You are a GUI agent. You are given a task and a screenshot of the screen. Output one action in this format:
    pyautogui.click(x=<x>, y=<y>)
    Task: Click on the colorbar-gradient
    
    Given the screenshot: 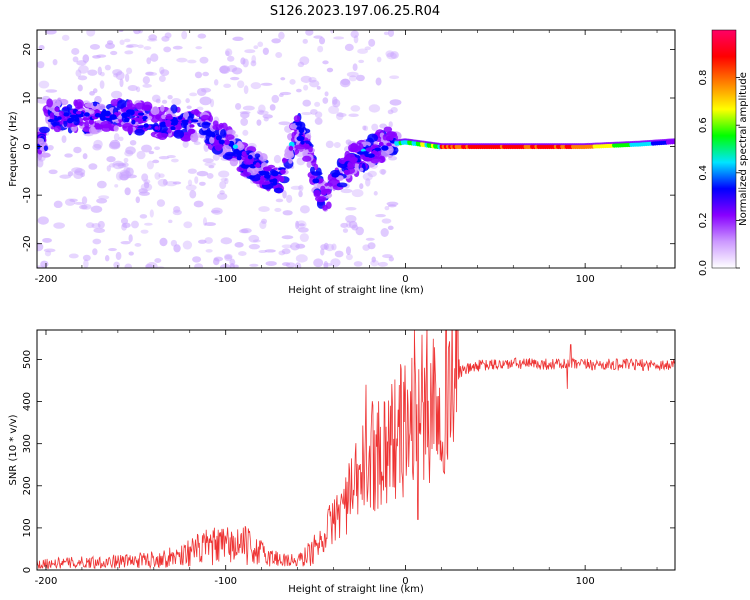 What is the action you would take?
    pyautogui.click(x=724, y=149)
    